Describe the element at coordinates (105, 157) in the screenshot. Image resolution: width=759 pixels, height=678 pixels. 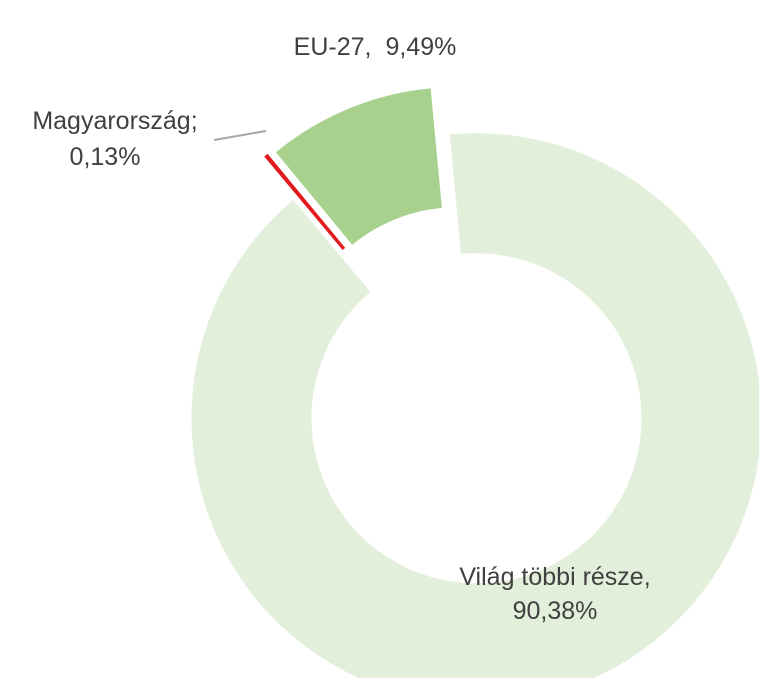
I see `label-part: 0,13%` at that location.